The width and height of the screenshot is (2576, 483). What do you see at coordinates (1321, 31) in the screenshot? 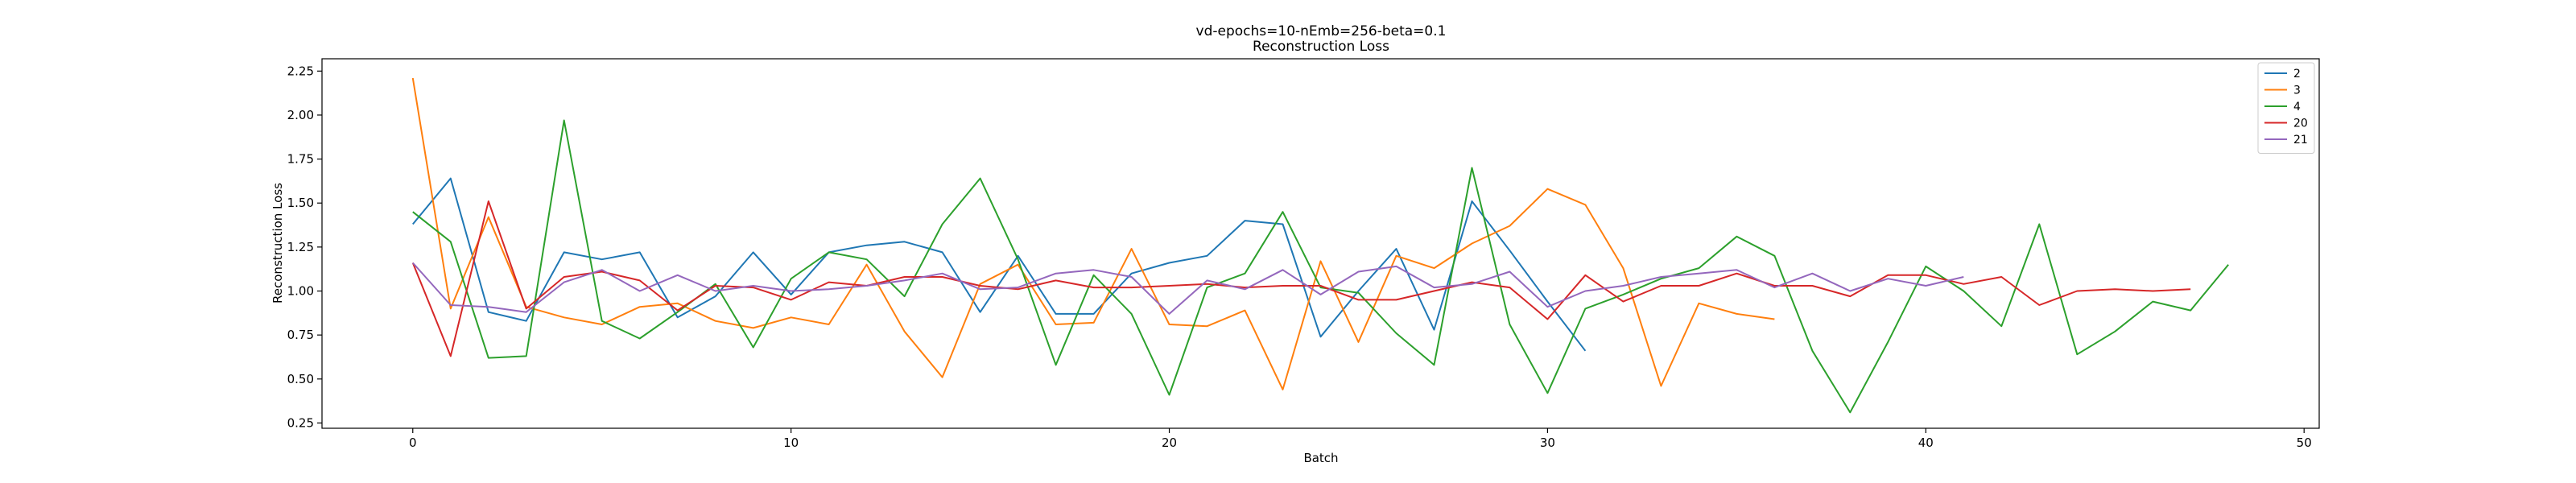
I see `chart-title: vd-epochs=10-nEmb=256-beta=0.1` at bounding box center [1321, 31].